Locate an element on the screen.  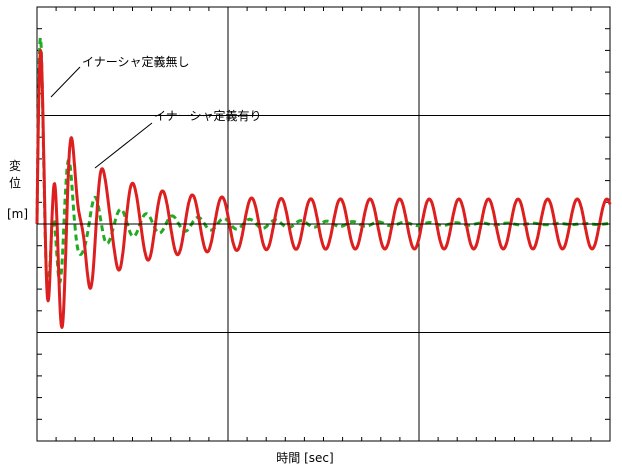
annotations: イナーシャ定義無し イナーシャ定義有り is located at coordinates (156, 111).